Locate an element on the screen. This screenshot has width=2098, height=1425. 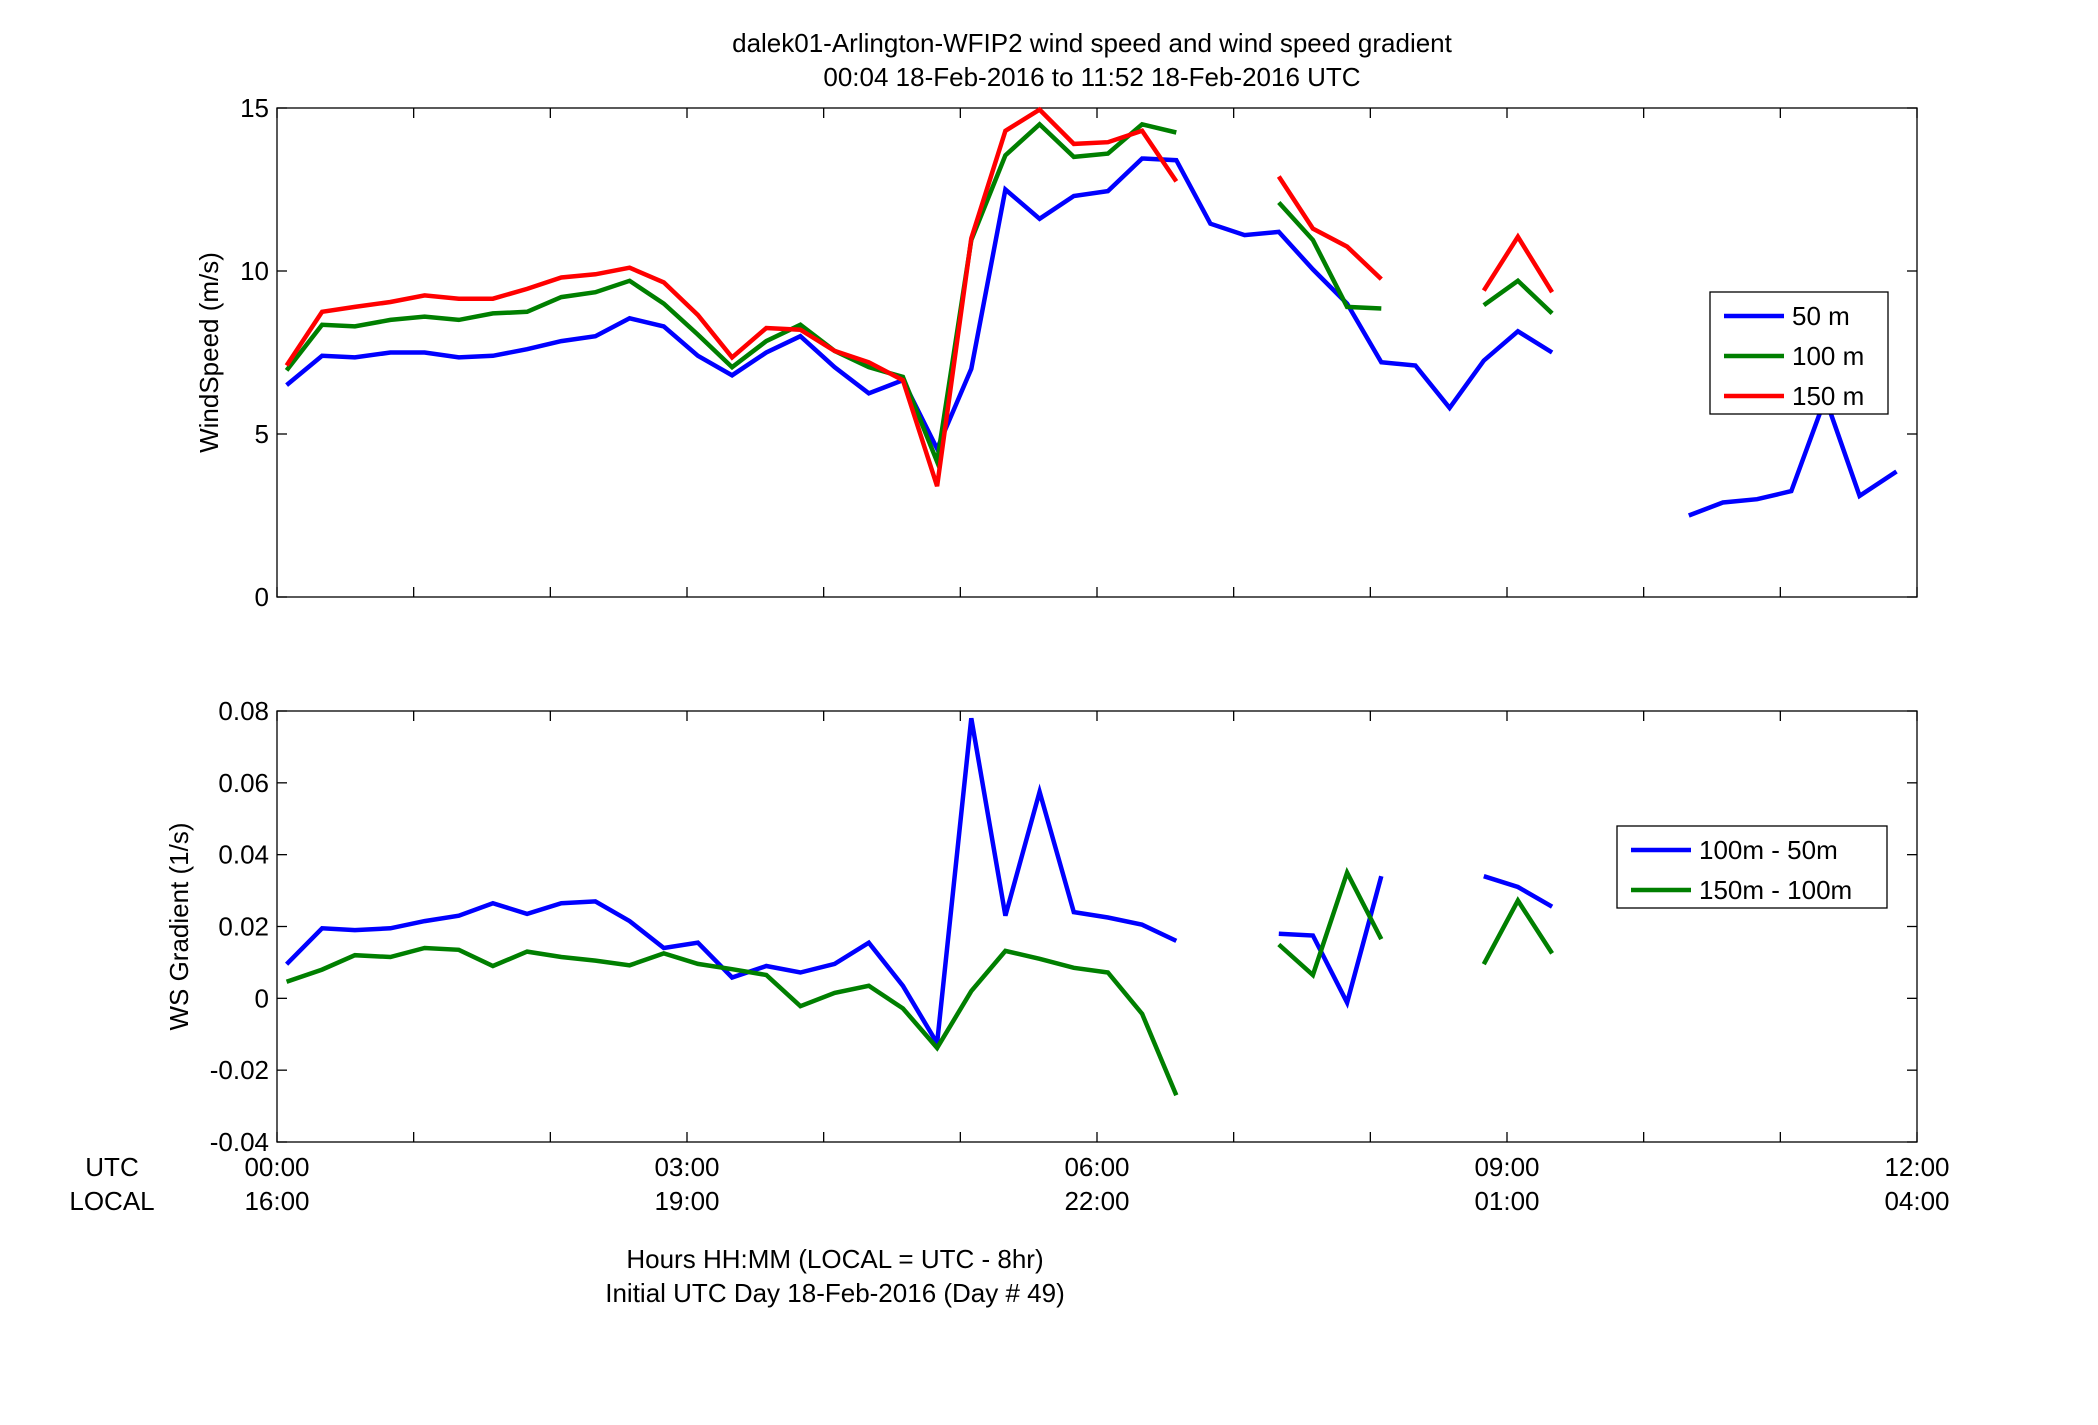
x-tick-label-local: 16:00 is located at coordinates (276, 1201).